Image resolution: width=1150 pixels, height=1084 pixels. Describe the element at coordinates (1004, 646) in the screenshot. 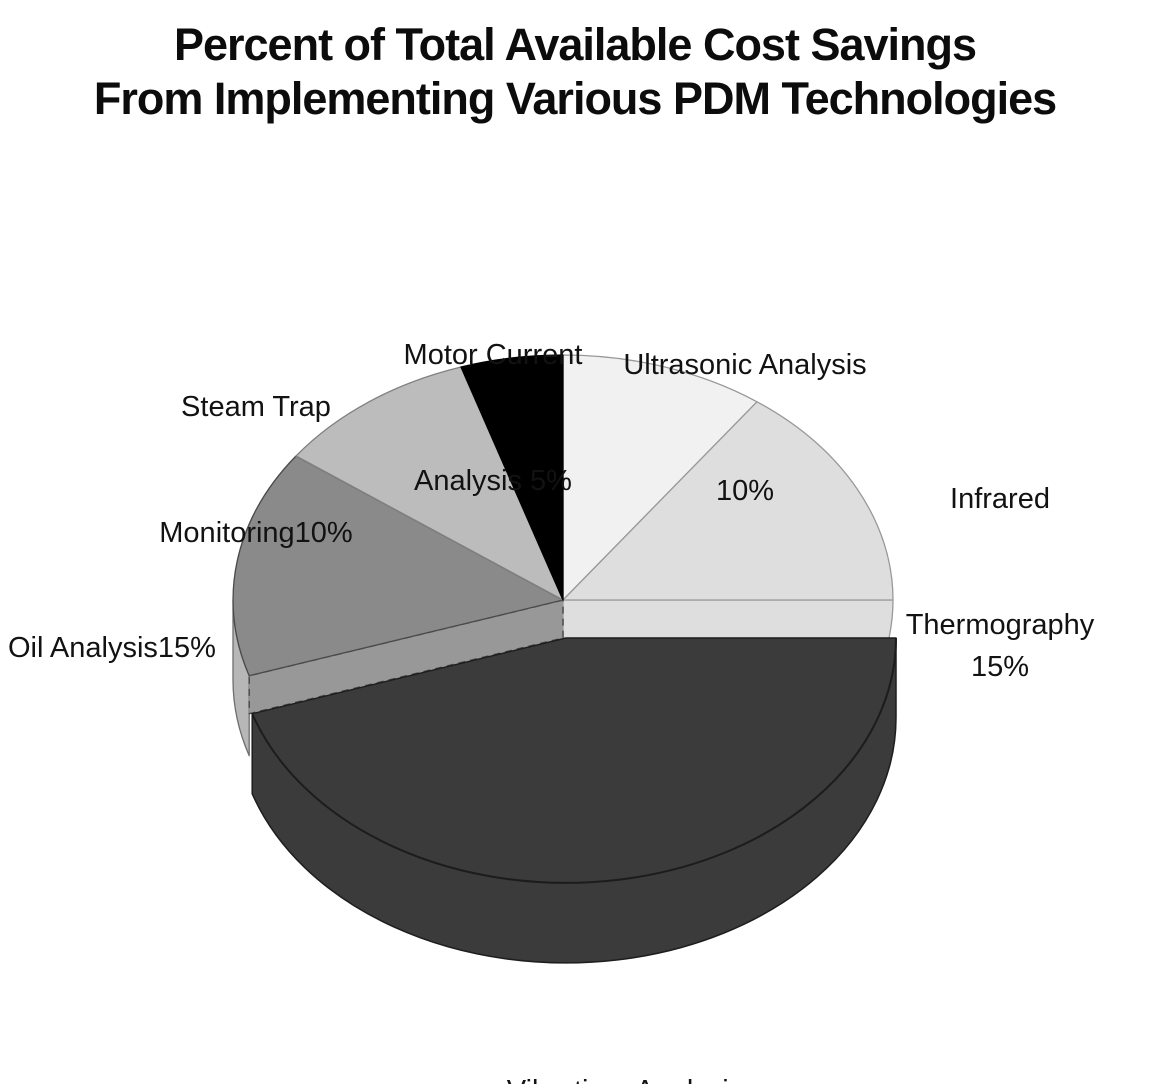

I see `slice-label-line: Thermography 15%` at that location.